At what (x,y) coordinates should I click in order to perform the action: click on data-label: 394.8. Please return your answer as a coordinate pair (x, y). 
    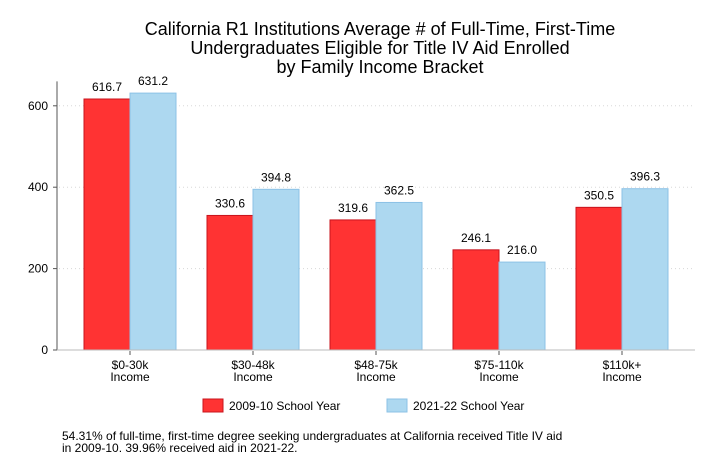
    Looking at the image, I should click on (276, 177).